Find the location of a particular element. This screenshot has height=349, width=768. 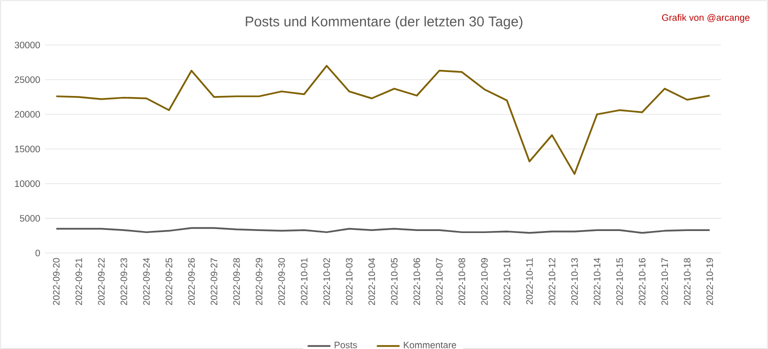

x-tick-label: 2022-10-15 is located at coordinates (619, 281).